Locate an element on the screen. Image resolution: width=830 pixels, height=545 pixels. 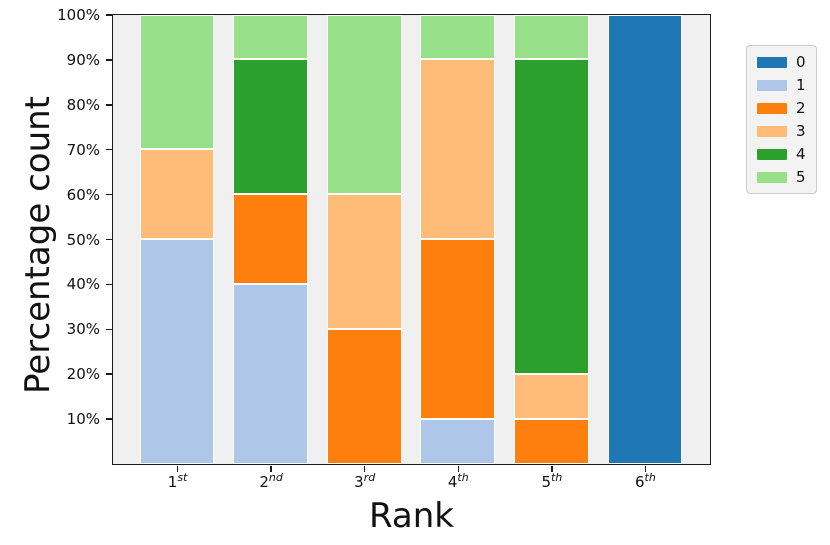
x-tick-label-2nd: 2nd is located at coordinates (271, 481).